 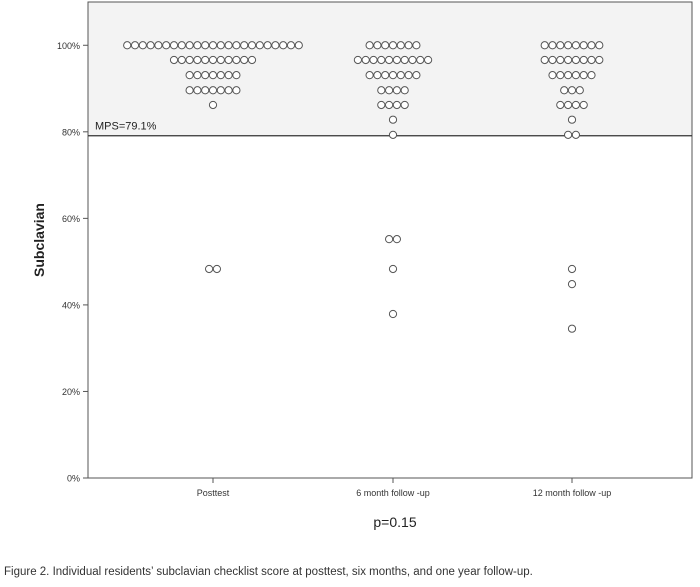 I want to click on mps-label: MPS=79.1%, so click(x=126, y=127).